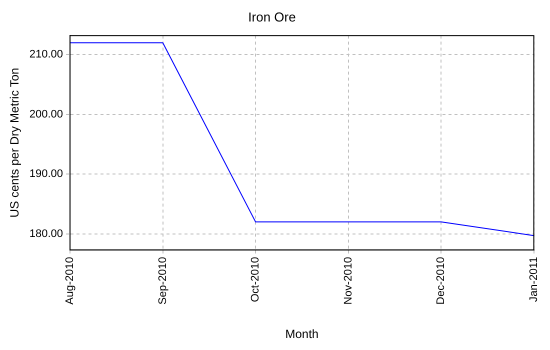  Describe the element at coordinates (534, 279) in the screenshot. I see `x-tick-label: Jan-2011` at that location.